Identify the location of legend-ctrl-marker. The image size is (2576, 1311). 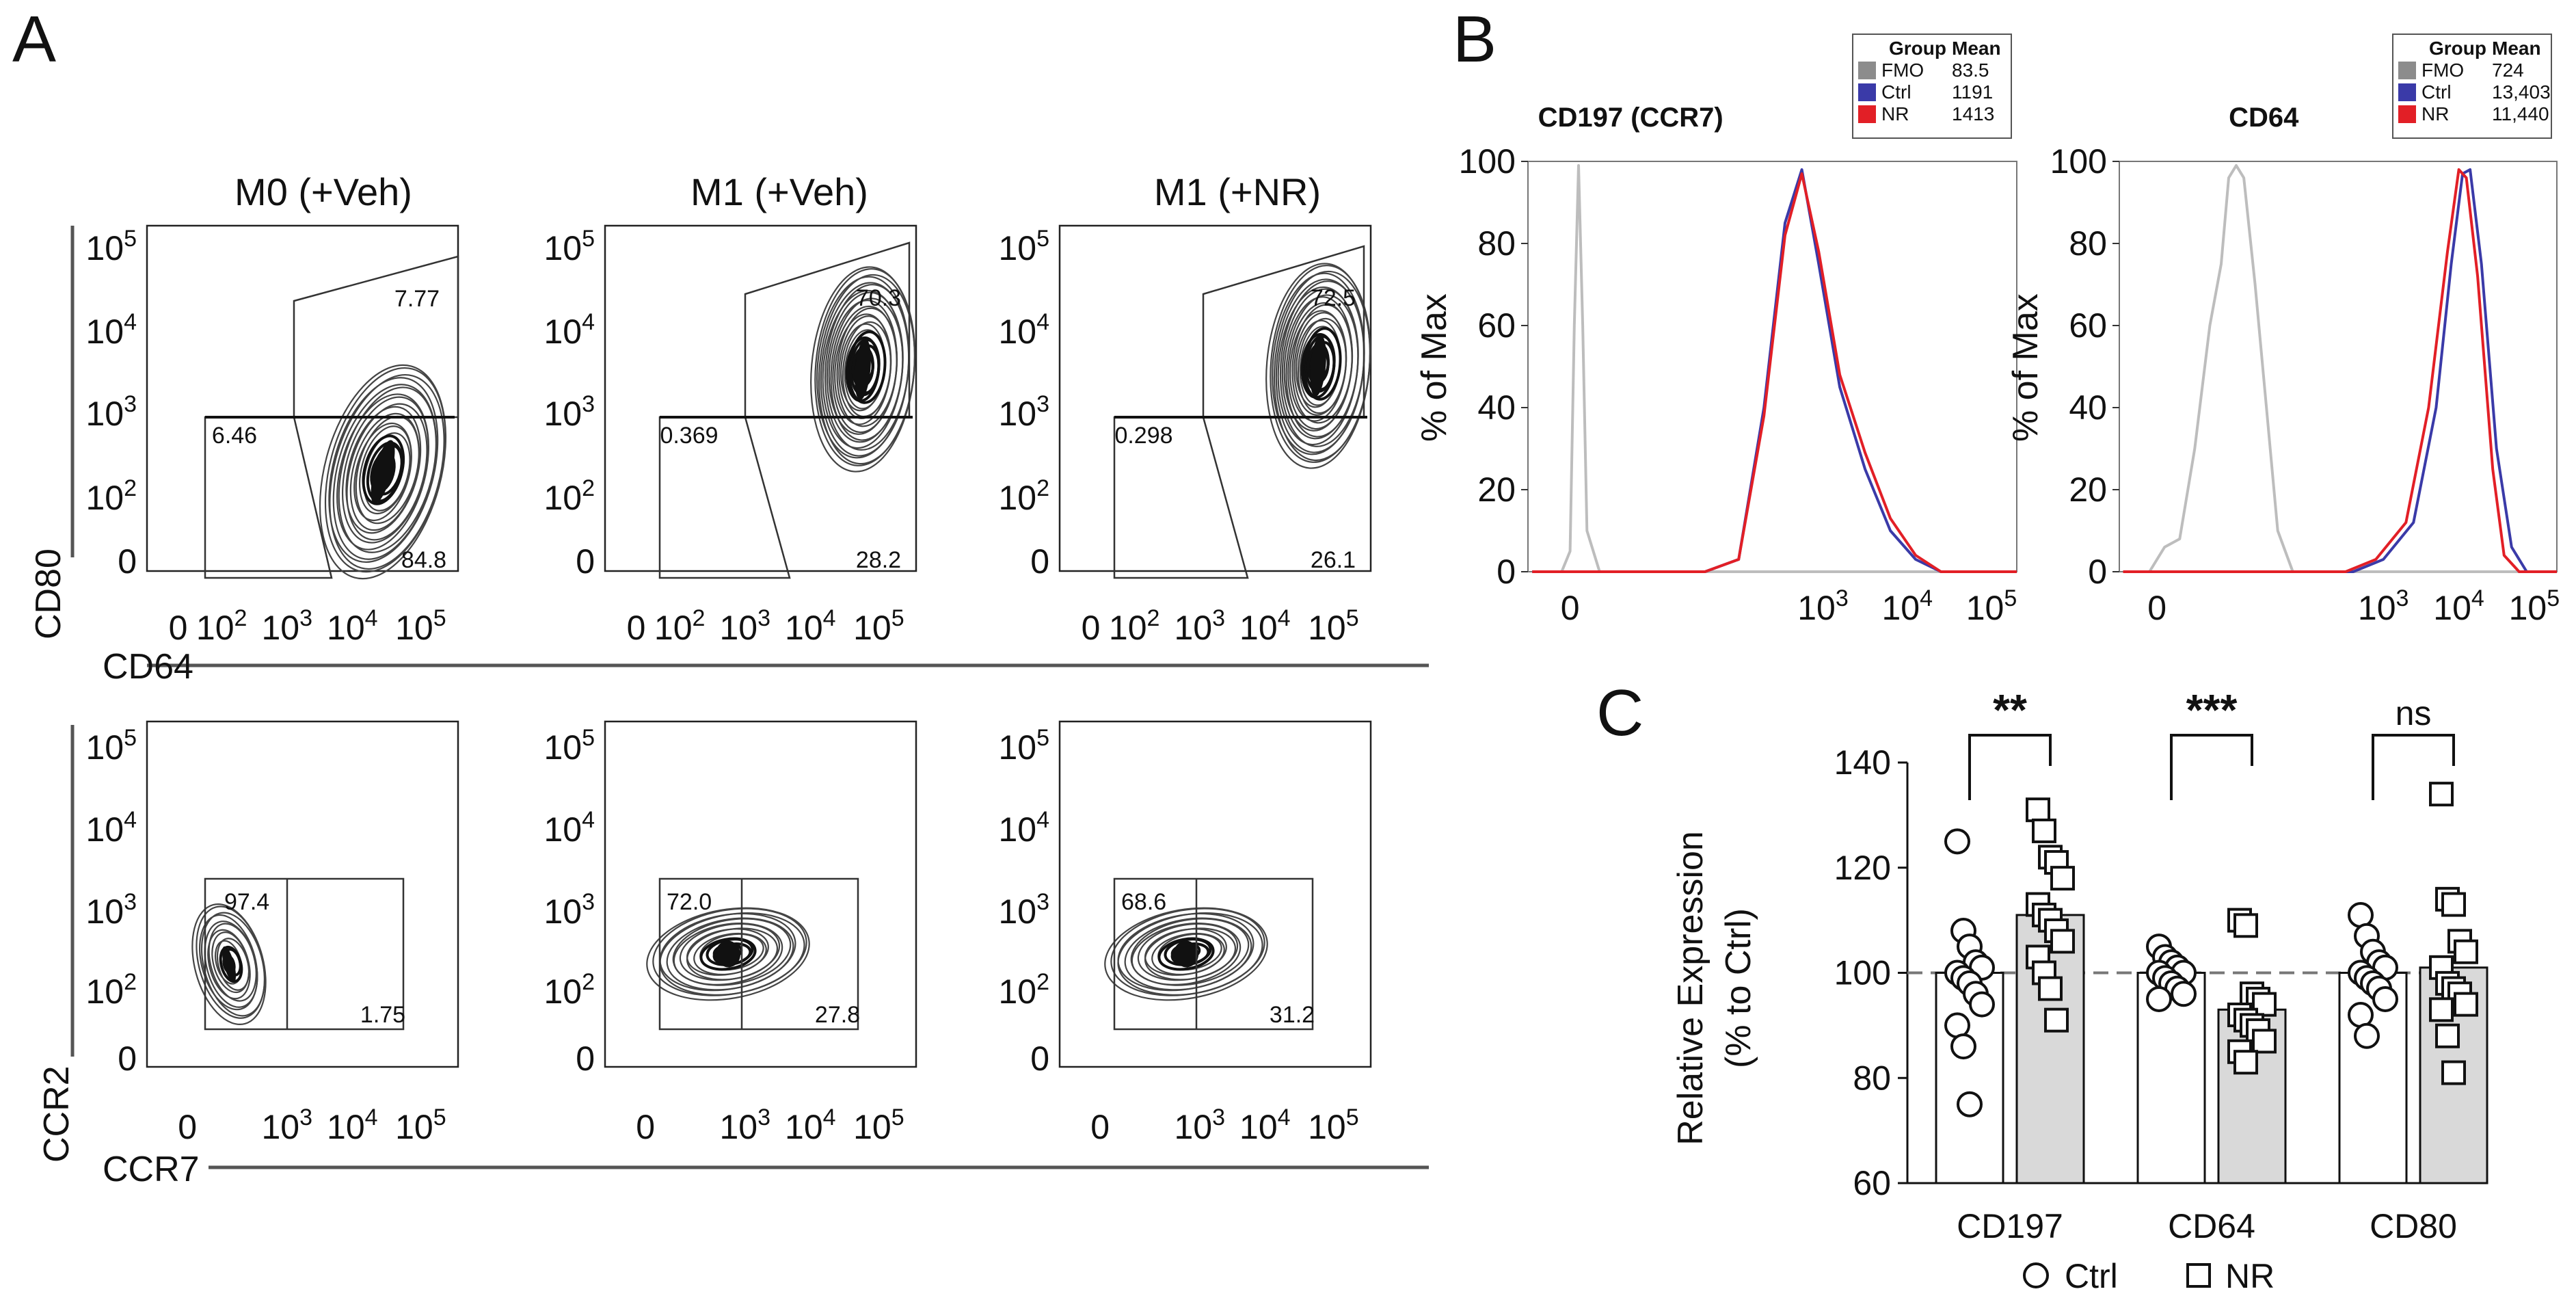
(2036, 1275).